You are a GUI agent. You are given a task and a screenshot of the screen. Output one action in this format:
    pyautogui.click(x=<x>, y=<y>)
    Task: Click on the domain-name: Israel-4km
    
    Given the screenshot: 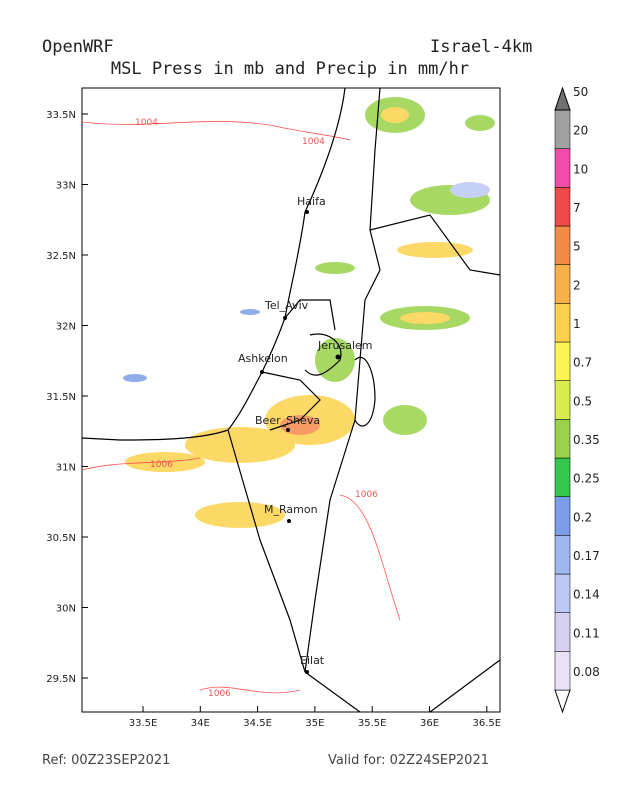 What is the action you would take?
    pyautogui.click(x=481, y=47)
    